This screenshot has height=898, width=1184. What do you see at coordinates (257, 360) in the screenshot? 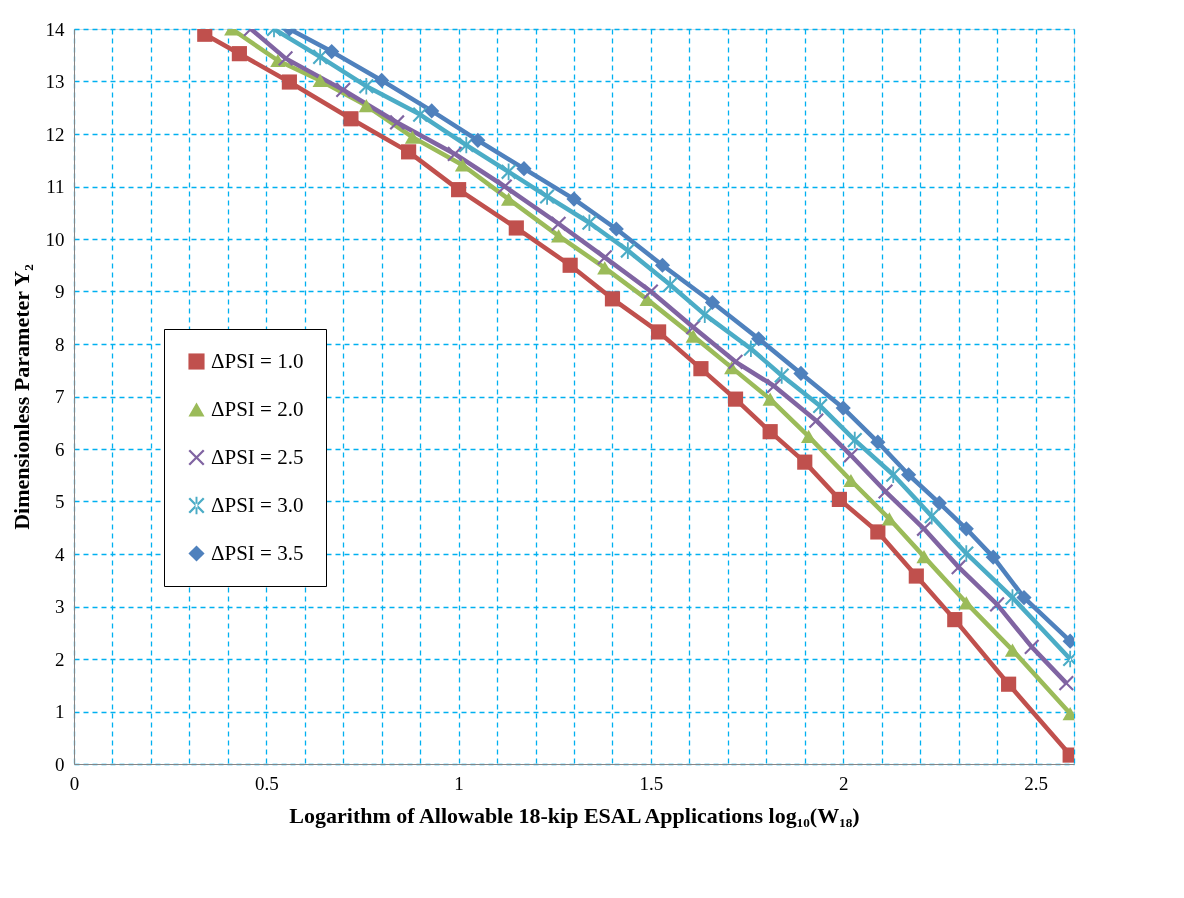
I see `legend-label: ΔPSI = 1.0` at bounding box center [257, 360].